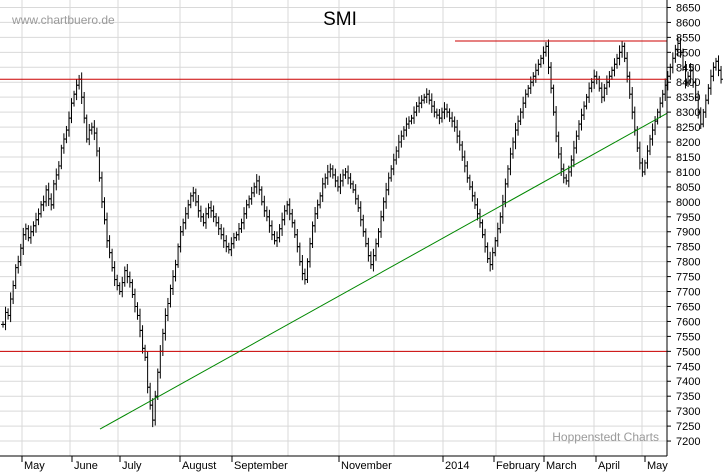  What do you see at coordinates (518, 466) in the screenshot?
I see `x-tick-label: February` at bounding box center [518, 466].